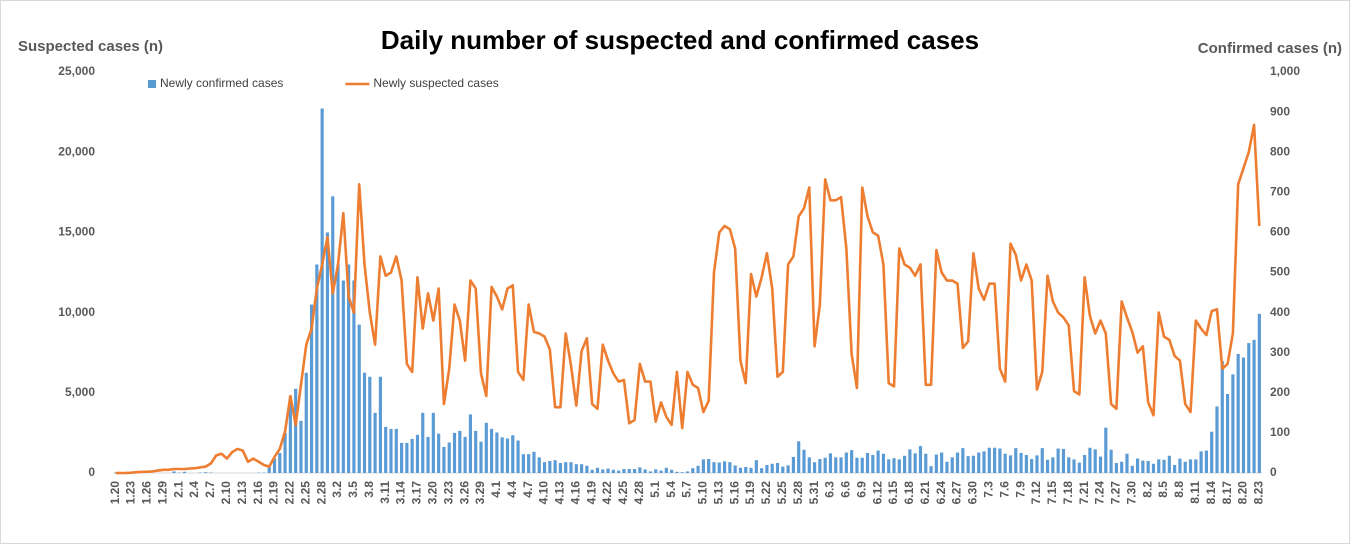 Image resolution: width=1350 pixels, height=544 pixels. Describe the element at coordinates (152, 84) in the screenshot. I see `legend-swatch` at that location.